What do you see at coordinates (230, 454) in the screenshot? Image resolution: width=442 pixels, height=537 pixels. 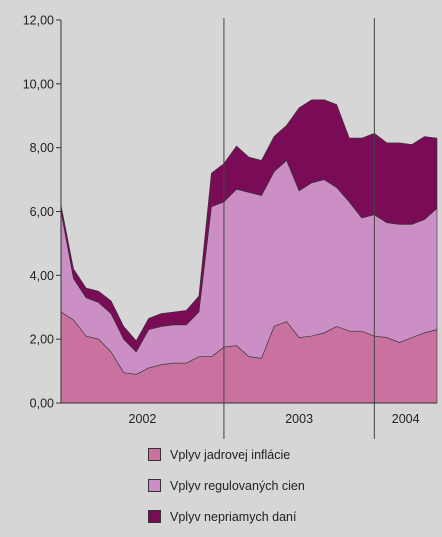 I see `legend-label: Vplyv jadrovej inflácie` at bounding box center [230, 454].